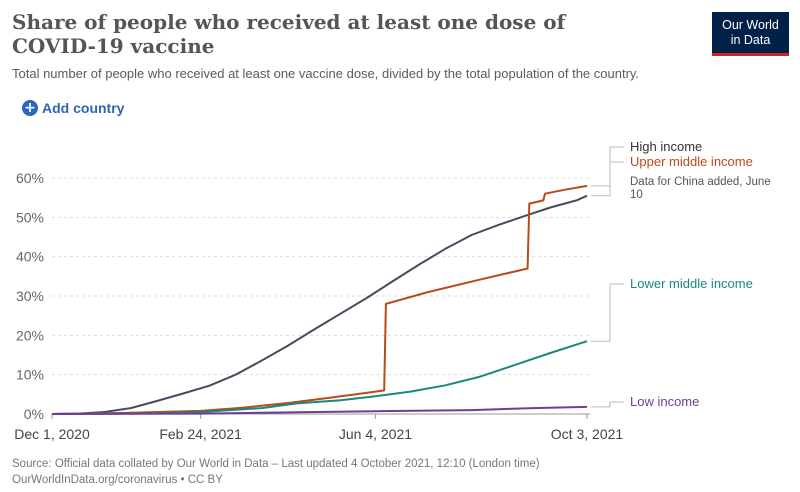 The height and width of the screenshot is (492, 800). I want to click on series-line-low-income, so click(319, 410).